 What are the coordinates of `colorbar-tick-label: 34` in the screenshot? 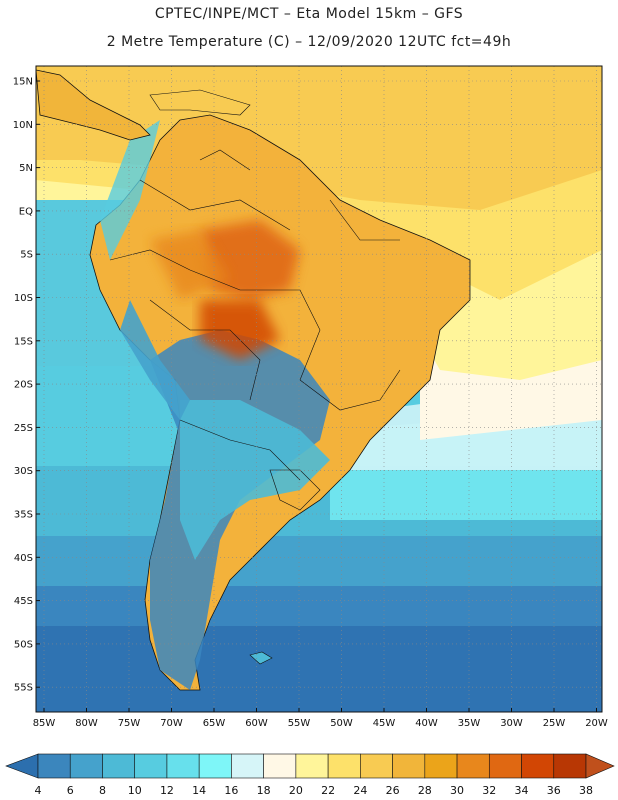 It's located at (522, 790).